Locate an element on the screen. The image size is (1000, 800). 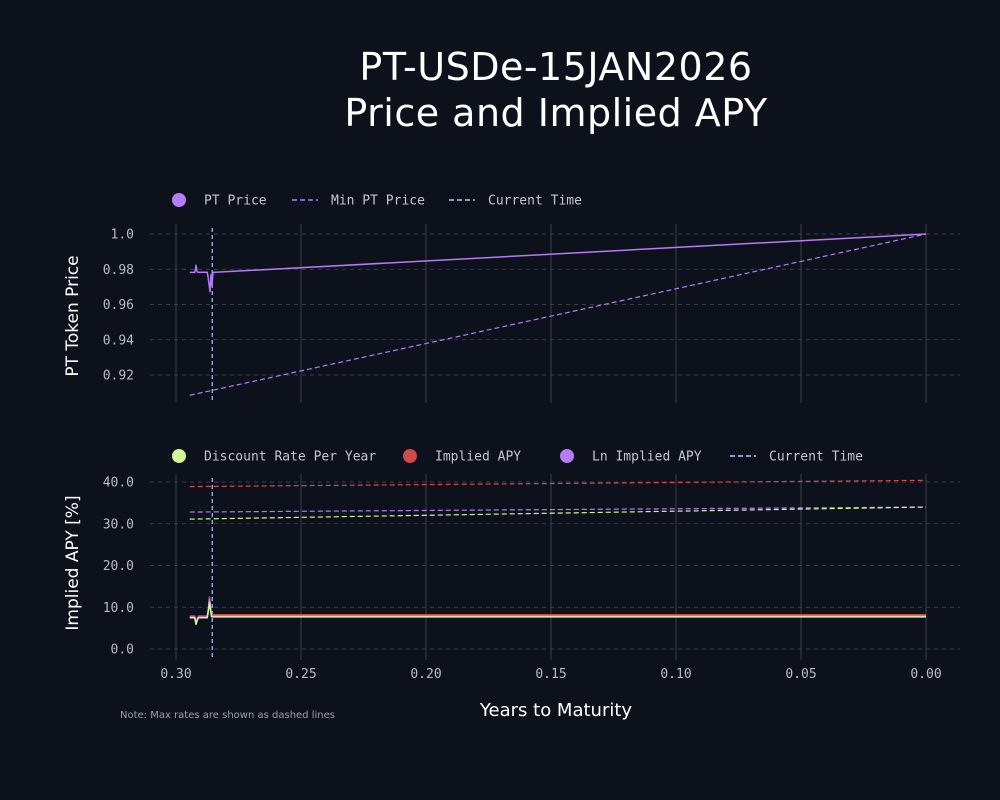
shared-x-axis: 0.30 0.25 0.20 0.15 0.10 0.05 0.00 is located at coordinates (550, 674).